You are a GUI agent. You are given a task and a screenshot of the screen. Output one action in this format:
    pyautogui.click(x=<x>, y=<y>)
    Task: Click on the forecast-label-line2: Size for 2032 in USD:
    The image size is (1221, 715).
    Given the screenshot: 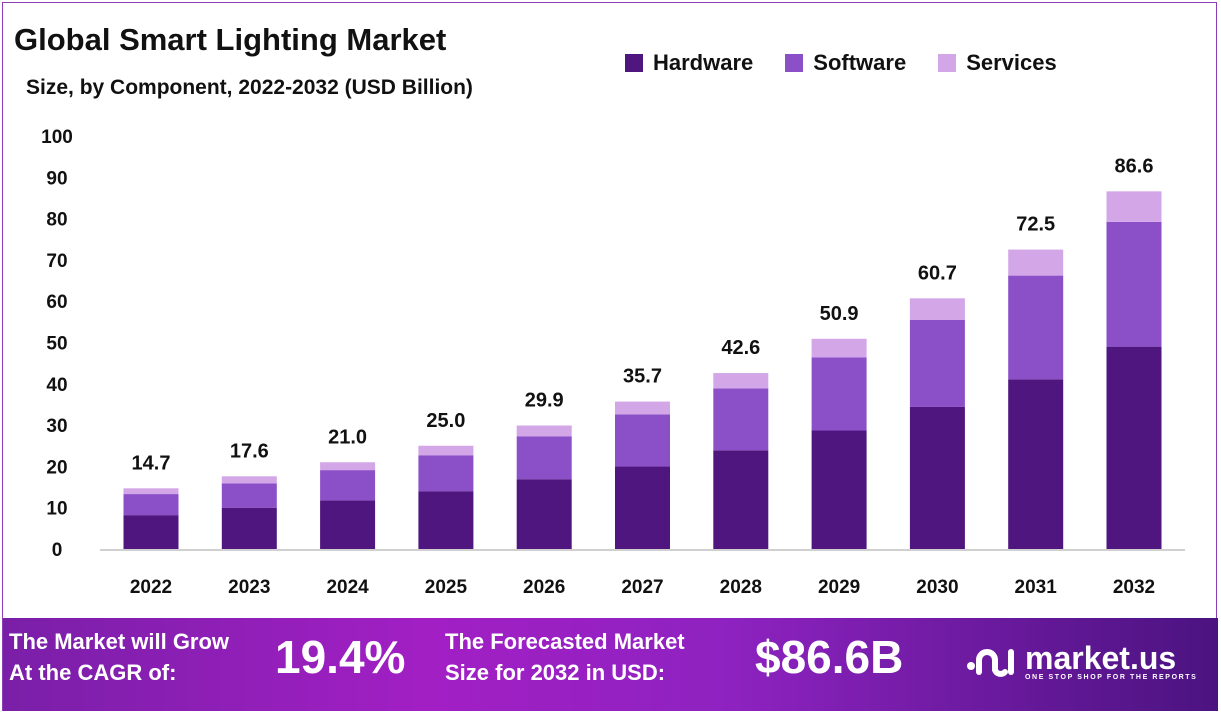 What is the action you would take?
    pyautogui.click(x=555, y=672)
    